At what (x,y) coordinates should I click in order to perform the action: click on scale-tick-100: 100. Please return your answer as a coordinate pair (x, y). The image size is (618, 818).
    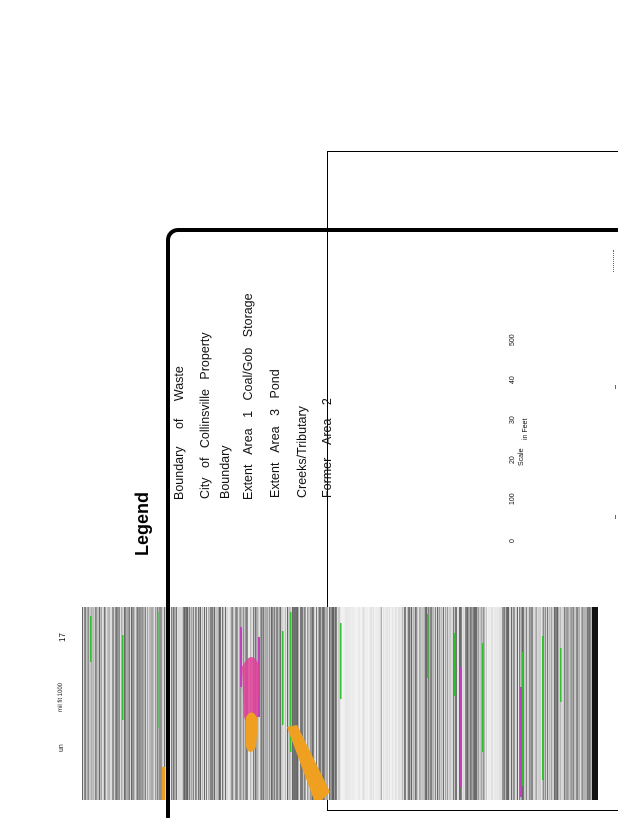
    Looking at the image, I should click on (512, 499).